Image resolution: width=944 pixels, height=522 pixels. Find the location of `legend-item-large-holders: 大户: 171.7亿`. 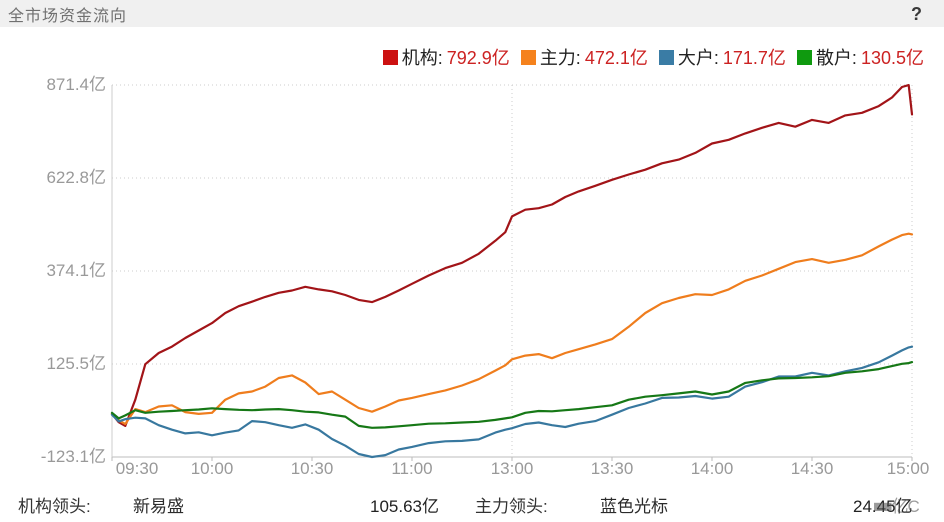

legend-item-large-holders: 大户: 171.7亿 is located at coordinates (722, 57).